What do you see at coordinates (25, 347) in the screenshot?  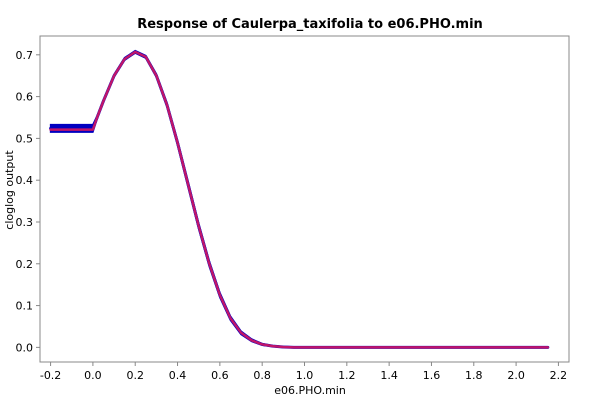 I see `y-tick-label: 0.0` at bounding box center [25, 347].